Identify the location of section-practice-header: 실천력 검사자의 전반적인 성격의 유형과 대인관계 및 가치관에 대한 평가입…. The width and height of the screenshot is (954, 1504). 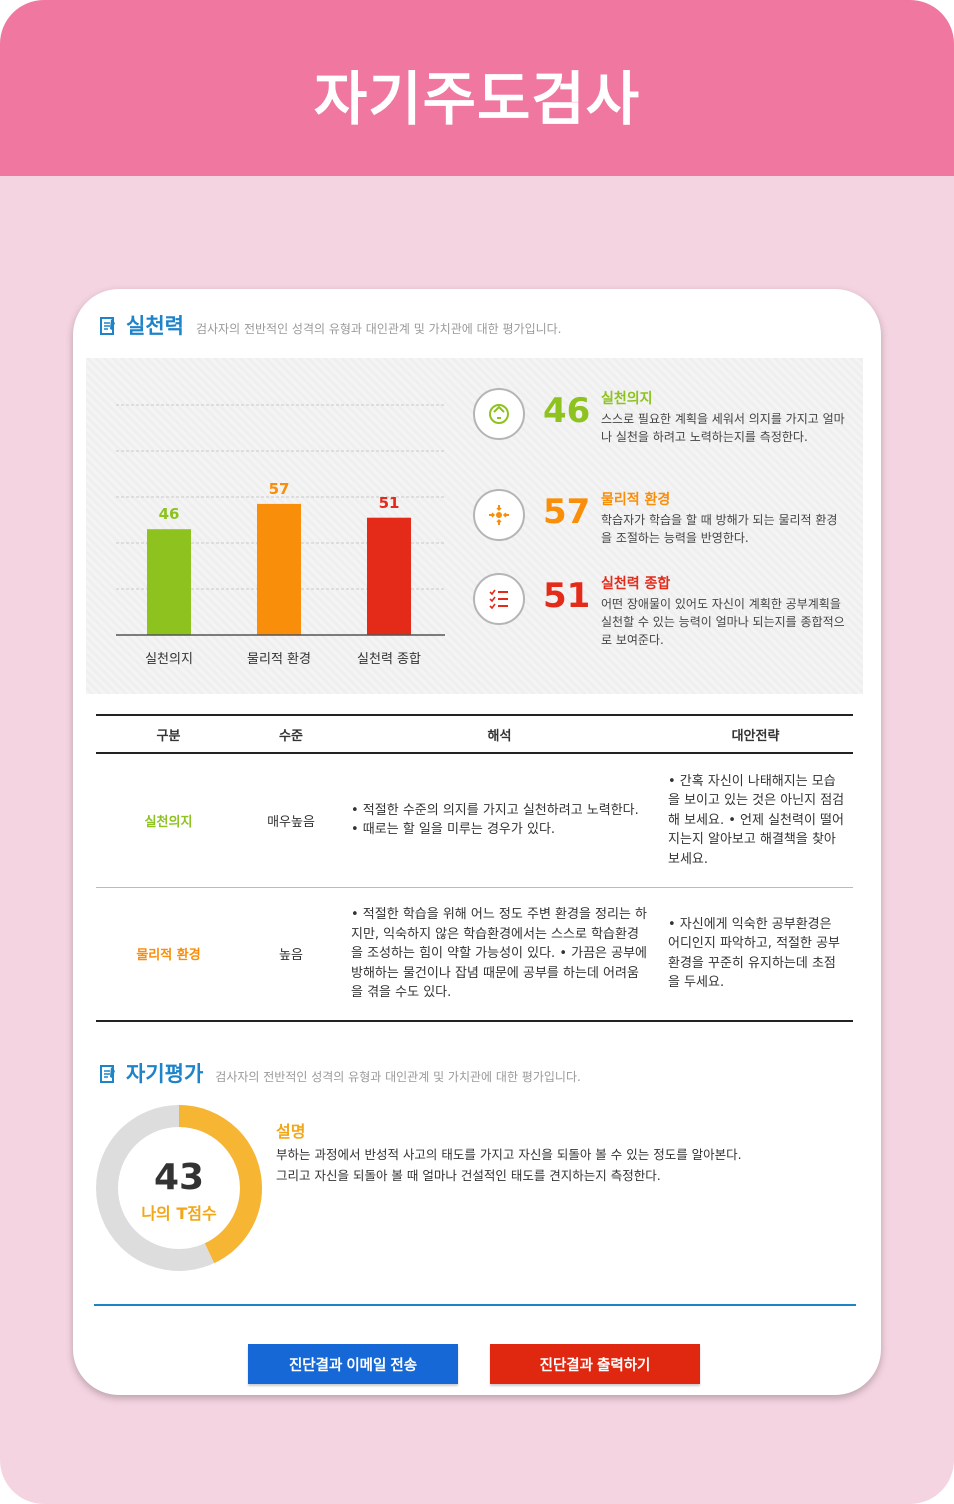
(331, 325).